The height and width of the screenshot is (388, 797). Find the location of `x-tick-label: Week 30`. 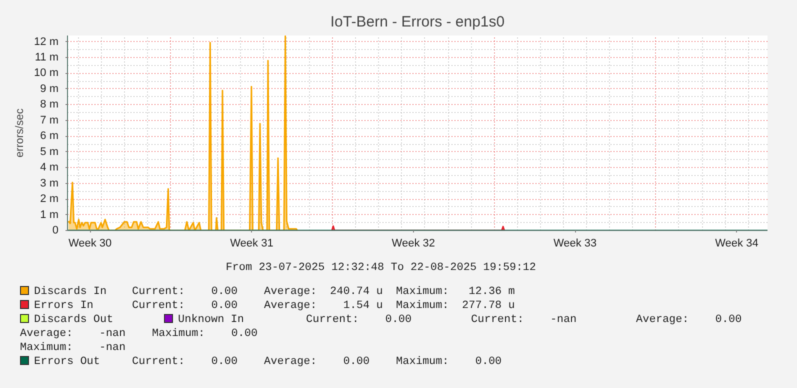

x-tick-label: Week 30 is located at coordinates (90, 244).